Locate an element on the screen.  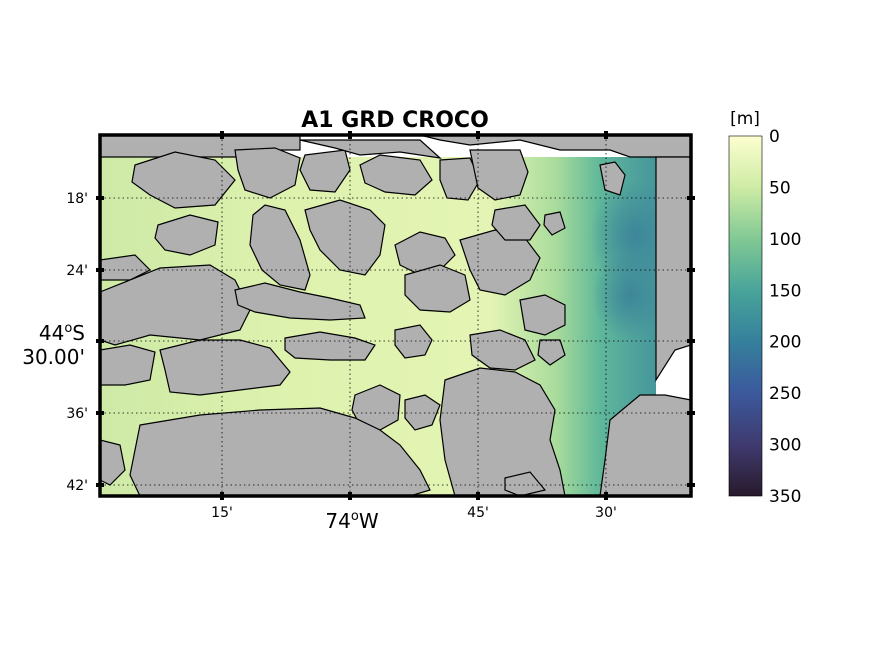
x-tick-label-45: 45' is located at coordinates (478, 513).